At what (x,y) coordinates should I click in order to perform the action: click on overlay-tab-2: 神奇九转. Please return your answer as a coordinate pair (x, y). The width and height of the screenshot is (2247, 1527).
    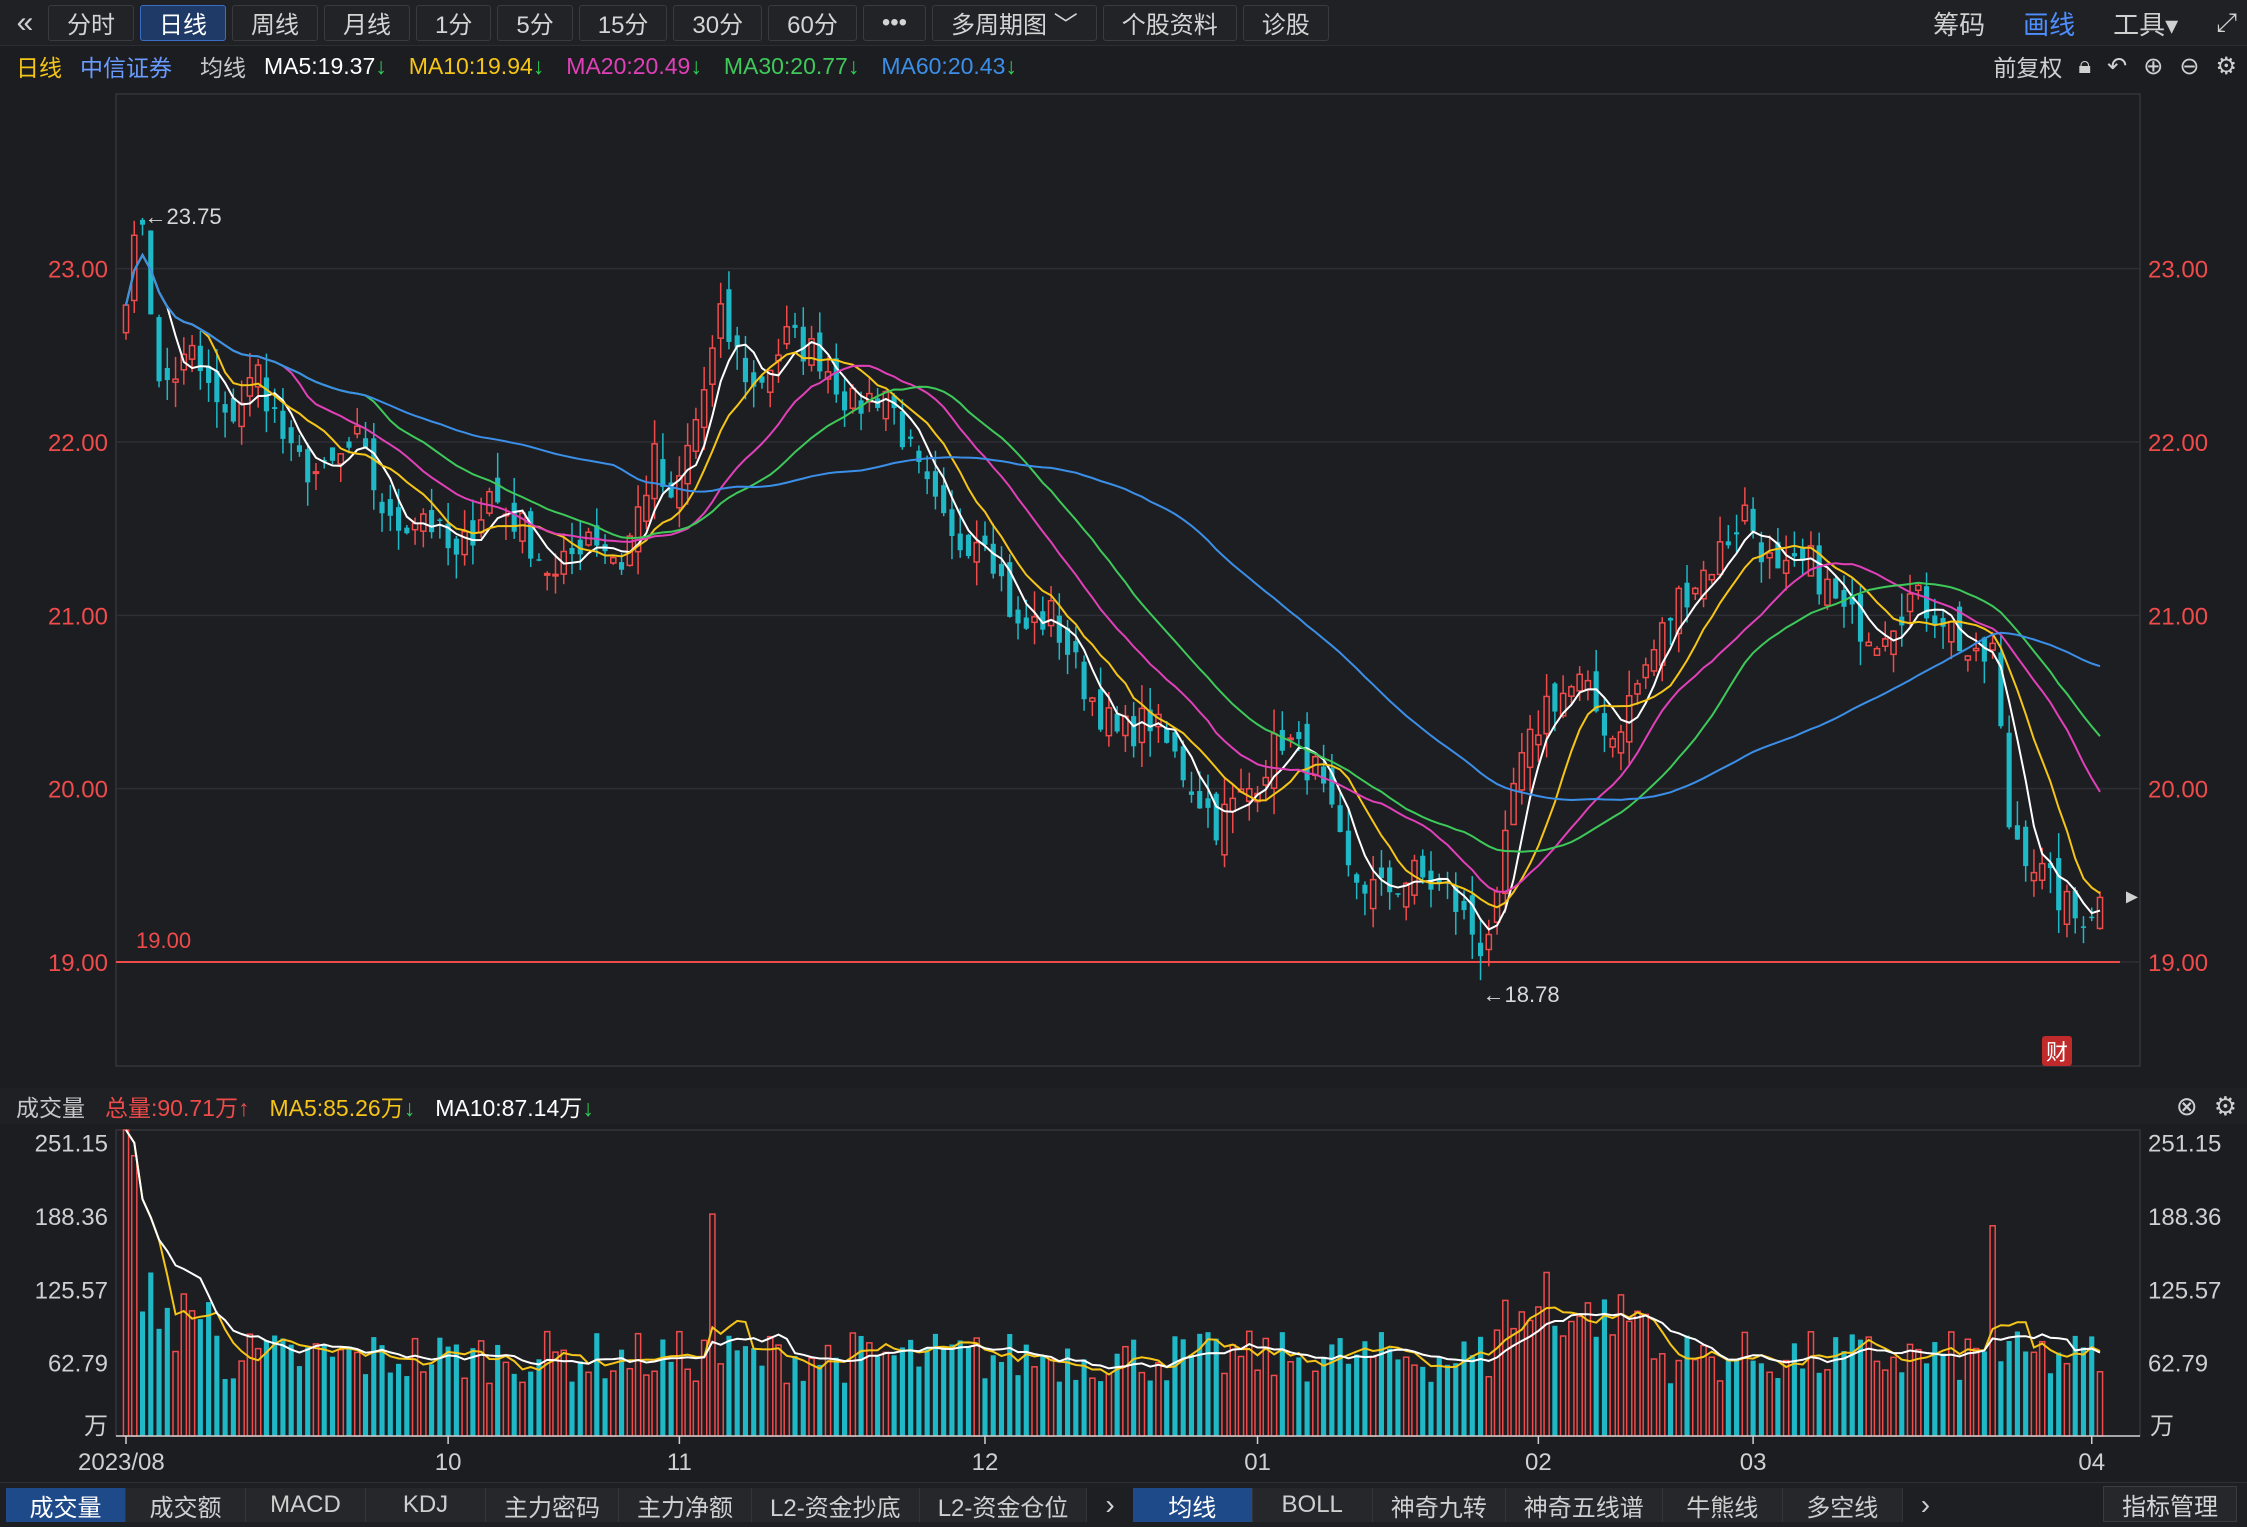
    Looking at the image, I should click on (1439, 1505).